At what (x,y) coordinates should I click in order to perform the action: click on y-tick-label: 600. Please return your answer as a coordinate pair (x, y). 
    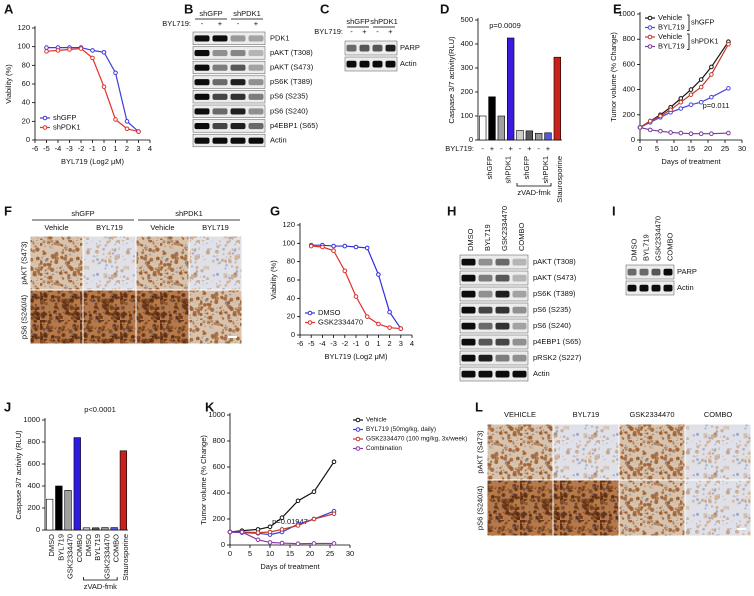
    Looking at the image, I should click on (33, 463).